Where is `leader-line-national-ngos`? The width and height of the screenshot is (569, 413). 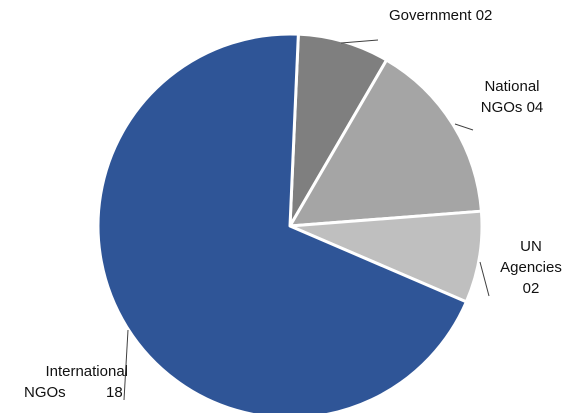 leader-line-national-ngos is located at coordinates (464, 127).